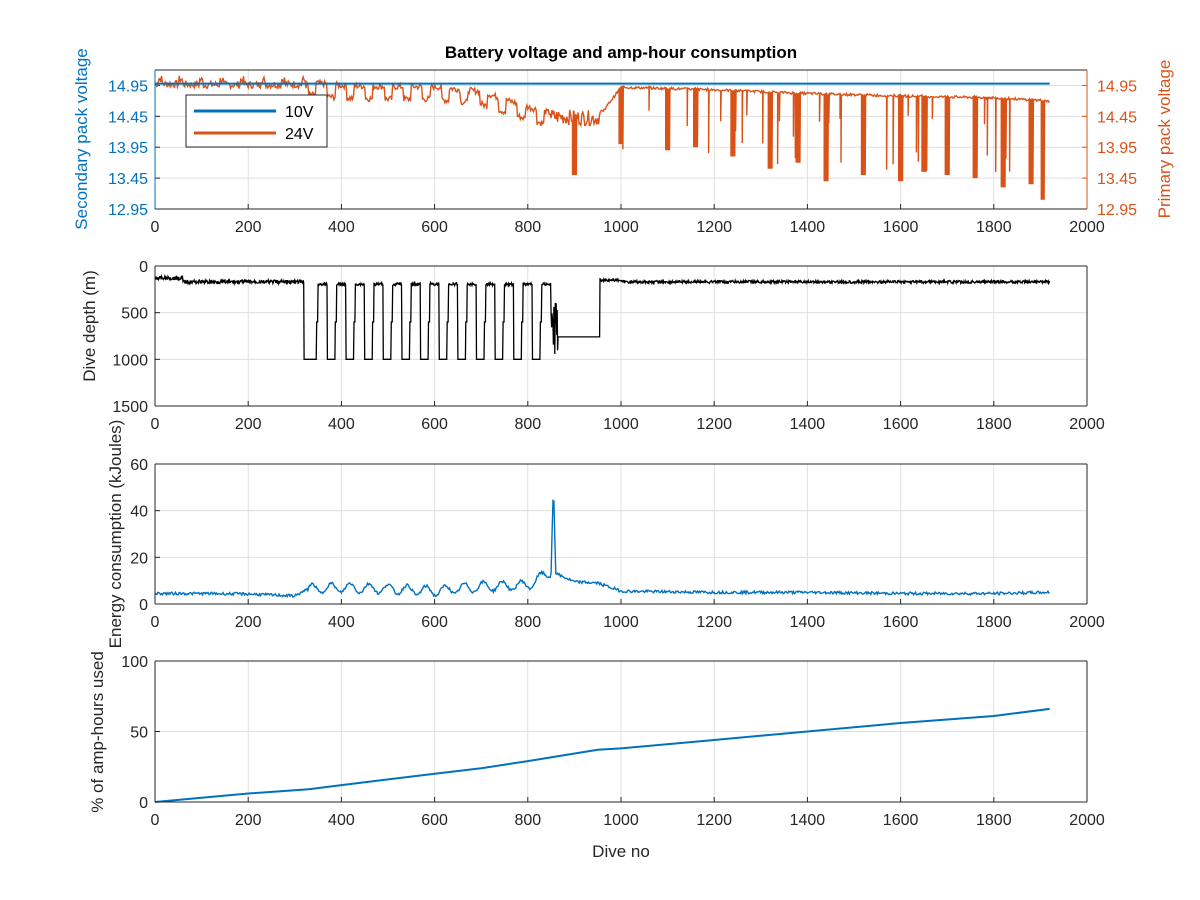  Describe the element at coordinates (139, 465) in the screenshot. I see `y-tick-label: 60` at that location.